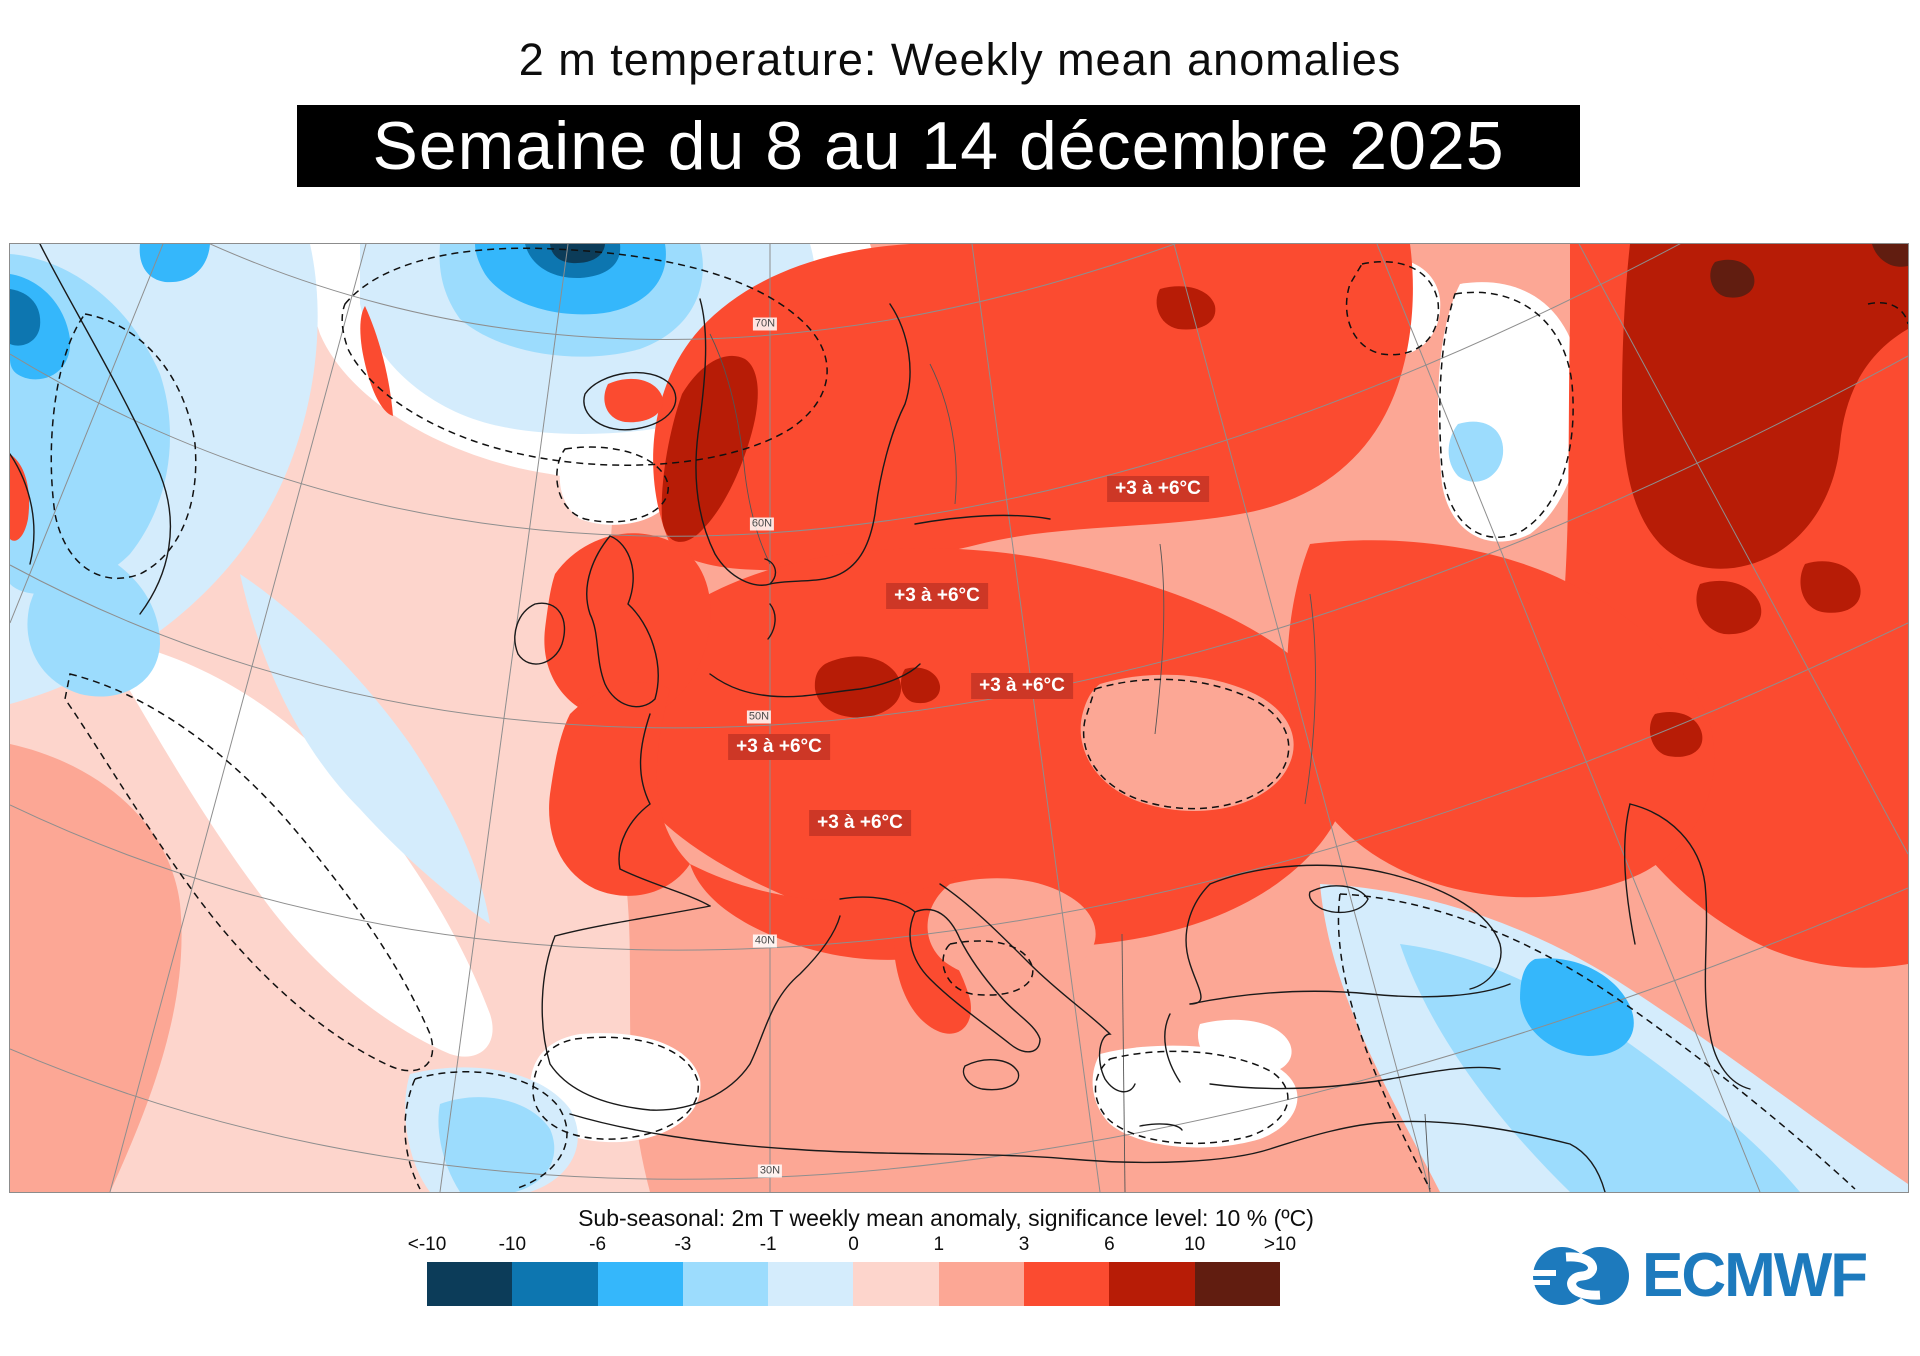 This screenshot has width=1920, height=1356. What do you see at coordinates (759, 717) in the screenshot?
I see `latitude-label: 50N` at bounding box center [759, 717].